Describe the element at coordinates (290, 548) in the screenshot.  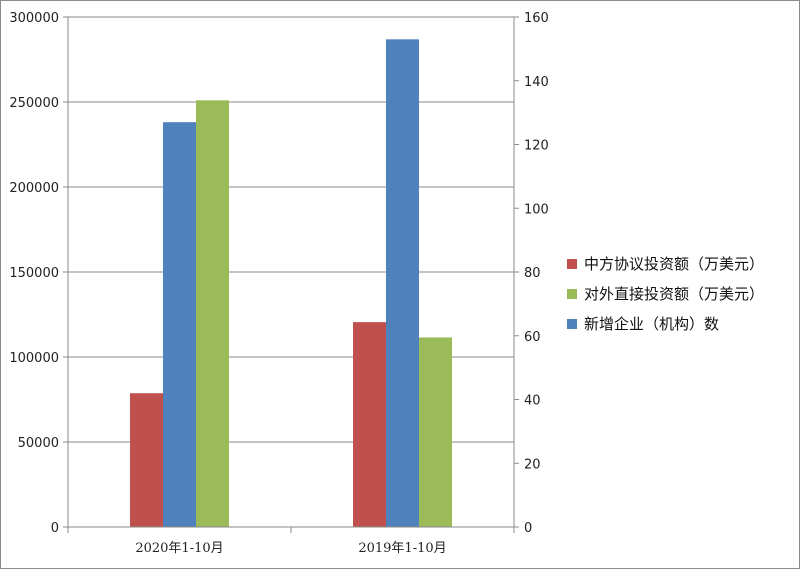
I see `x-axis-labels: 2020年1-10月 2019年1-10月` at that location.